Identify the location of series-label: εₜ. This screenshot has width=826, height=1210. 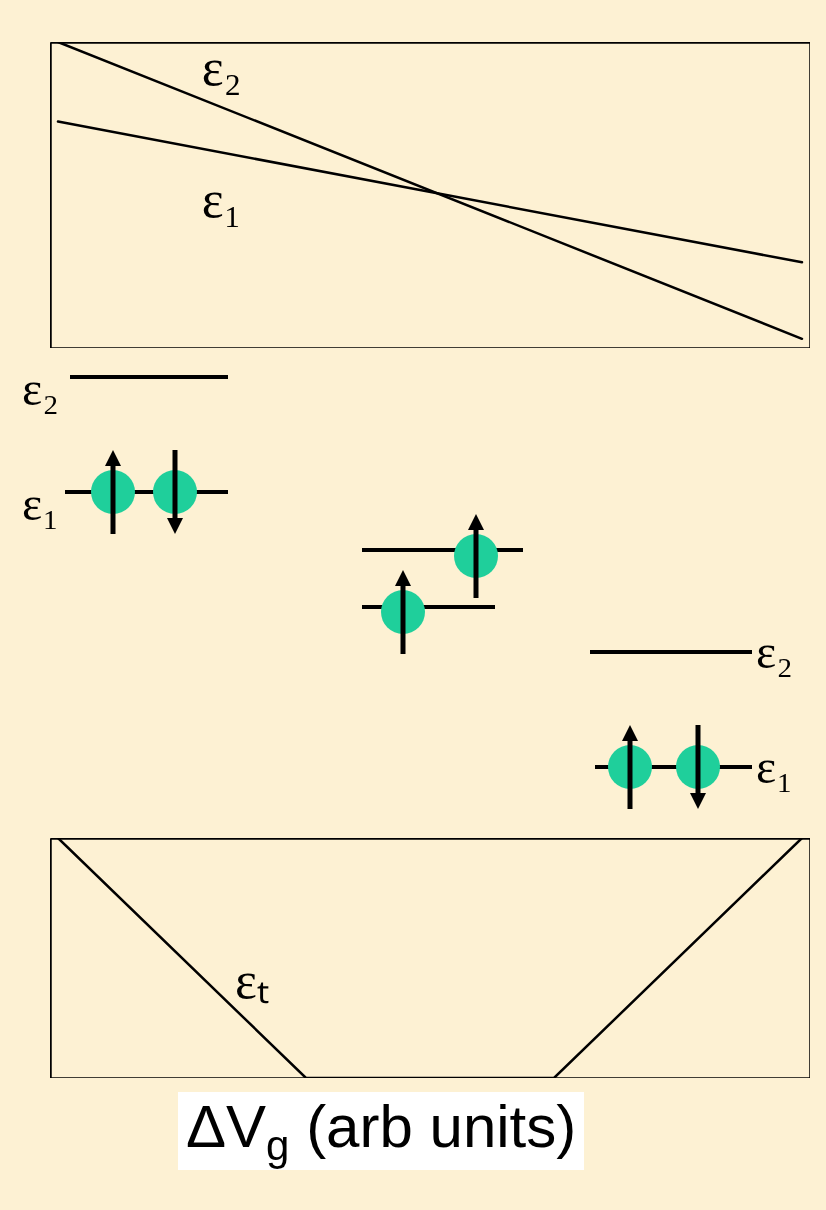
(251, 980).